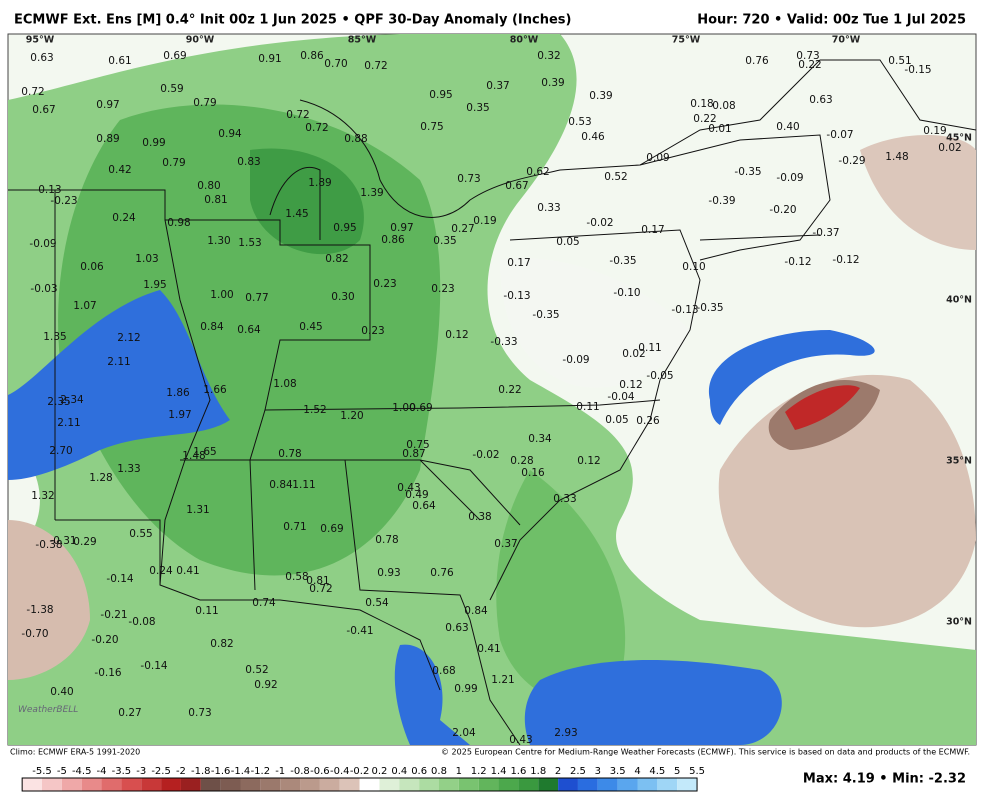 Image resolution: width=984 pixels, height=812 pixels. I want to click on legend-label: -0.6, so click(320, 771).